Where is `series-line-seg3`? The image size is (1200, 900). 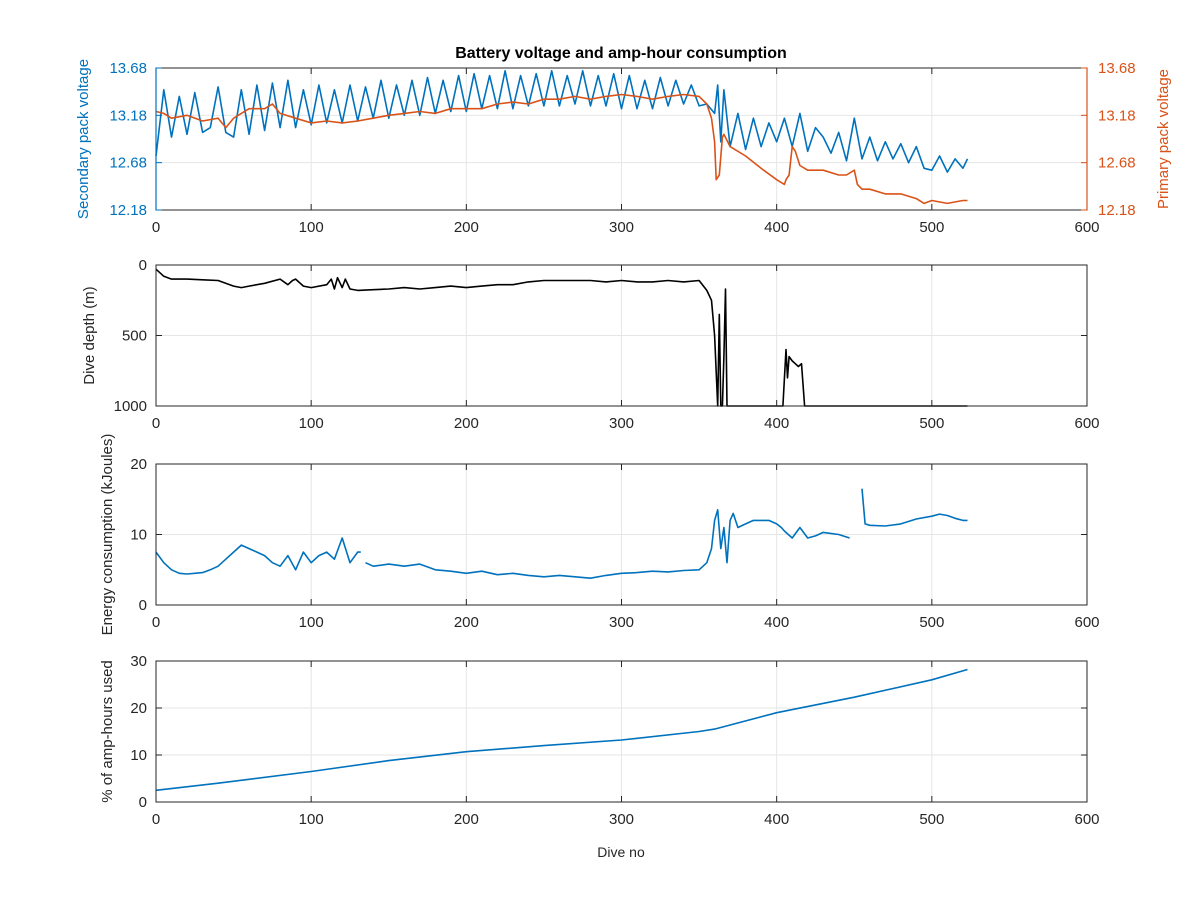
series-line-seg3 is located at coordinates (914, 507).